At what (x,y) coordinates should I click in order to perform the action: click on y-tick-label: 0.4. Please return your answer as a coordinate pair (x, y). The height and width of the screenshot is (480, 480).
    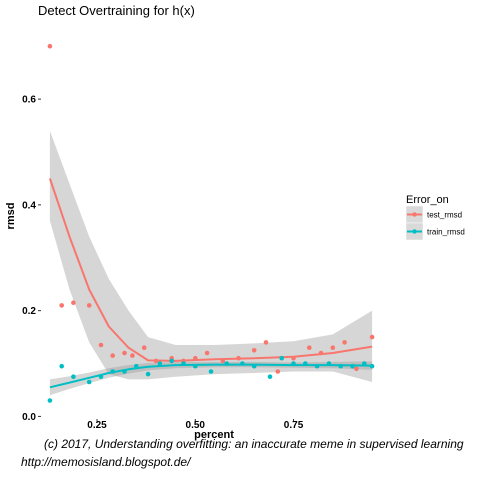
    Looking at the image, I should click on (29, 205).